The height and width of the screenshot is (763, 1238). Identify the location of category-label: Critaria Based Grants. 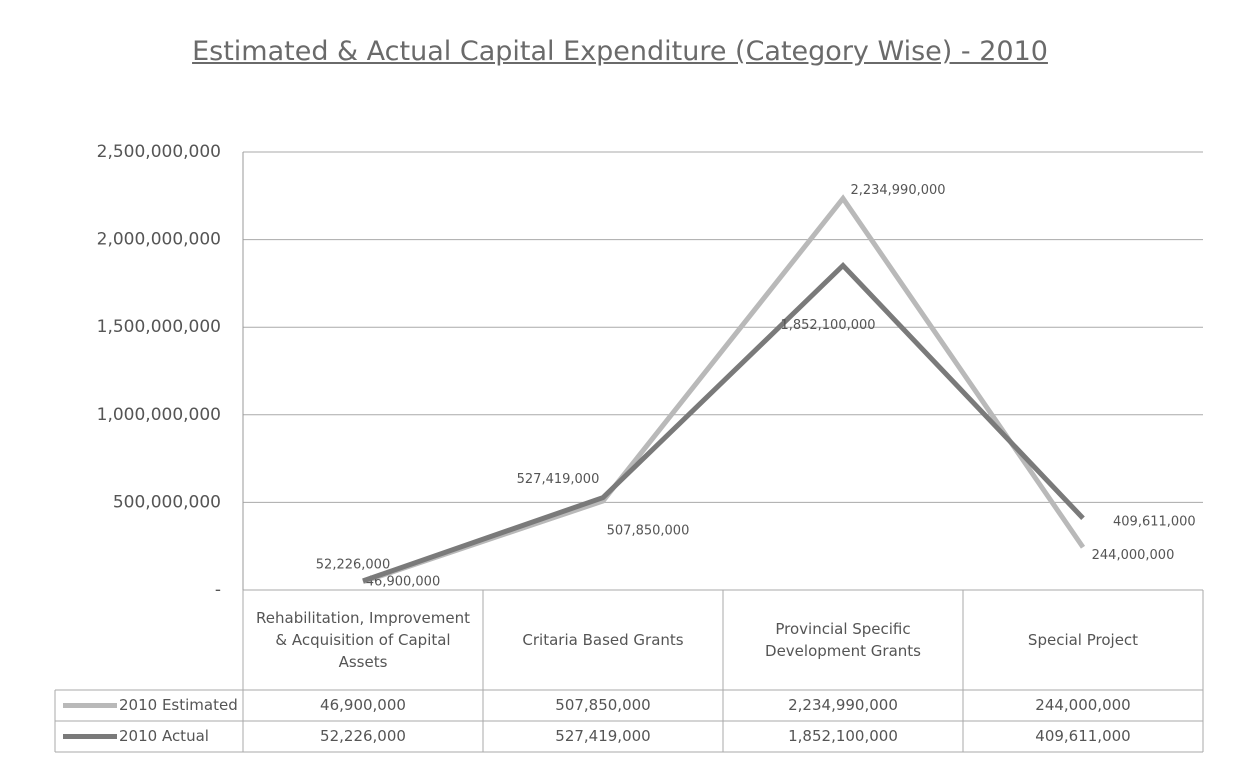
(603, 640).